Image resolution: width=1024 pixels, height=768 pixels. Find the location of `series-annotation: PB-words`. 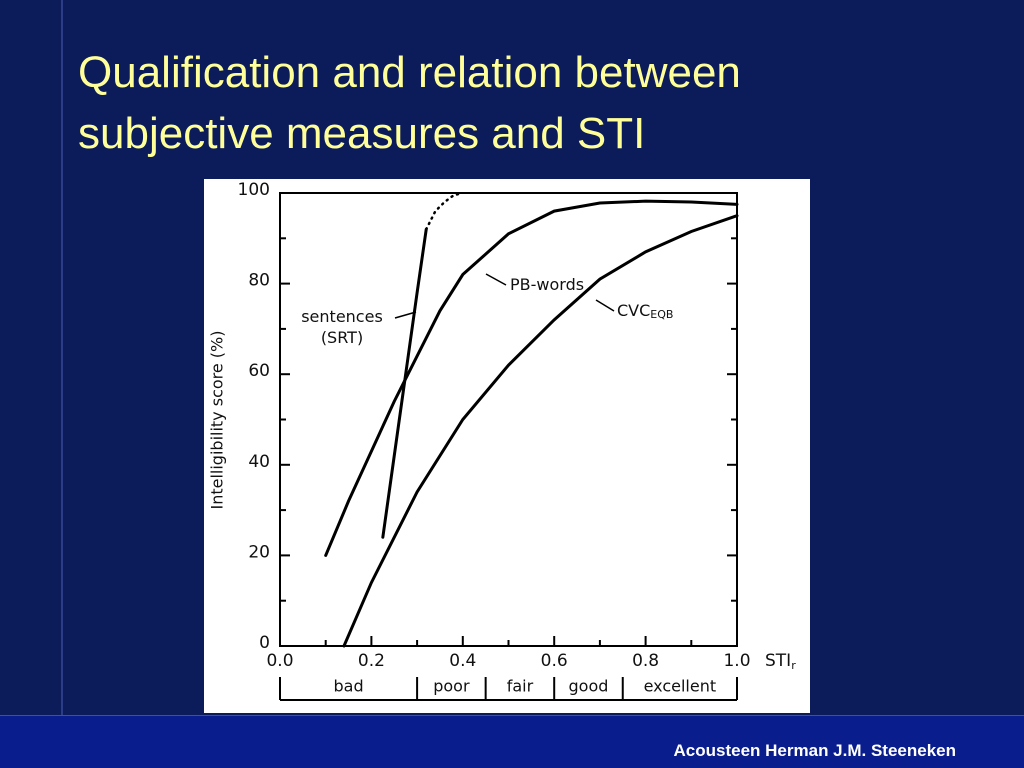

series-annotation: PB-words is located at coordinates (547, 284).